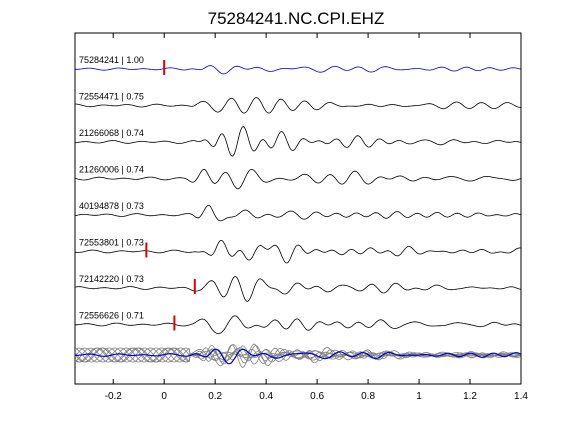 Image resolution: width=576 pixels, height=432 pixels. I want to click on x-tick-label: -0.2, so click(114, 396).